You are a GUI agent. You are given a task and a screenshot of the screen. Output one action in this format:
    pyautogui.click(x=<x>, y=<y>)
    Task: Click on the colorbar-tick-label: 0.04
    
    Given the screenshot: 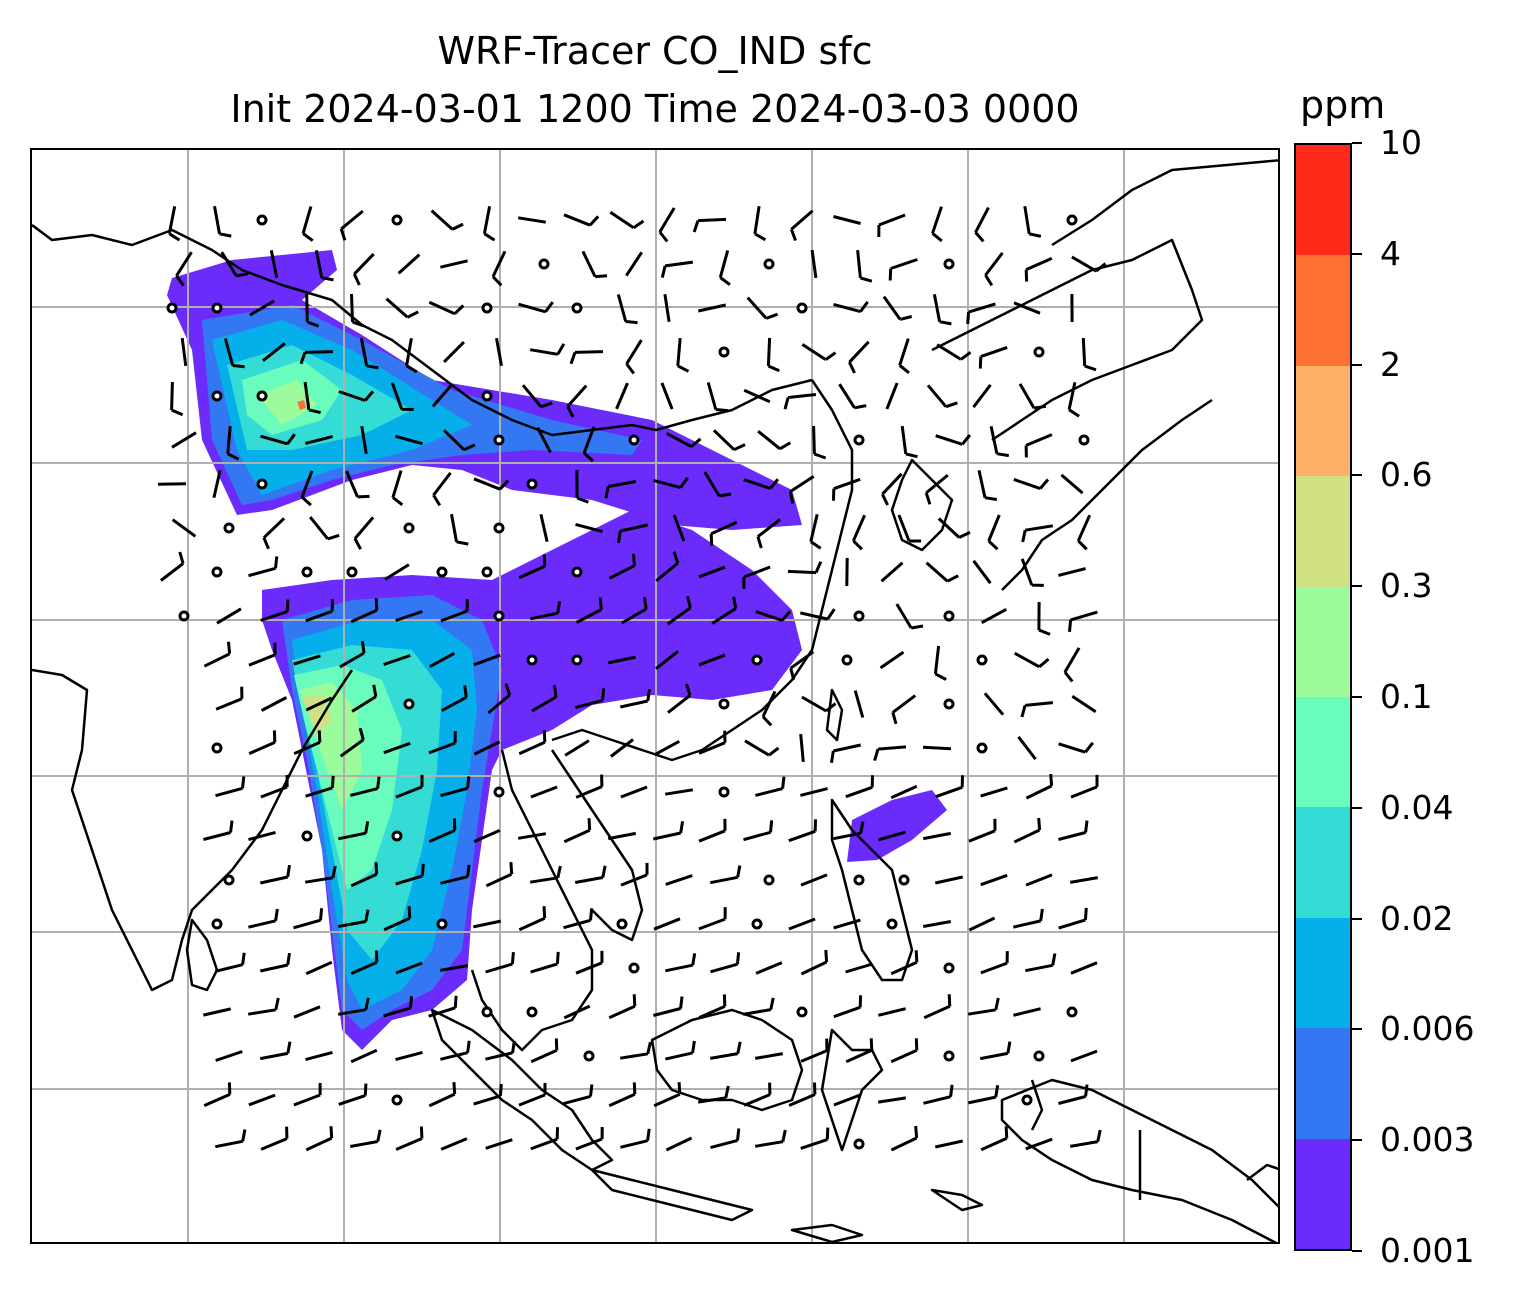 What is the action you would take?
    pyautogui.click(x=1417, y=807)
    